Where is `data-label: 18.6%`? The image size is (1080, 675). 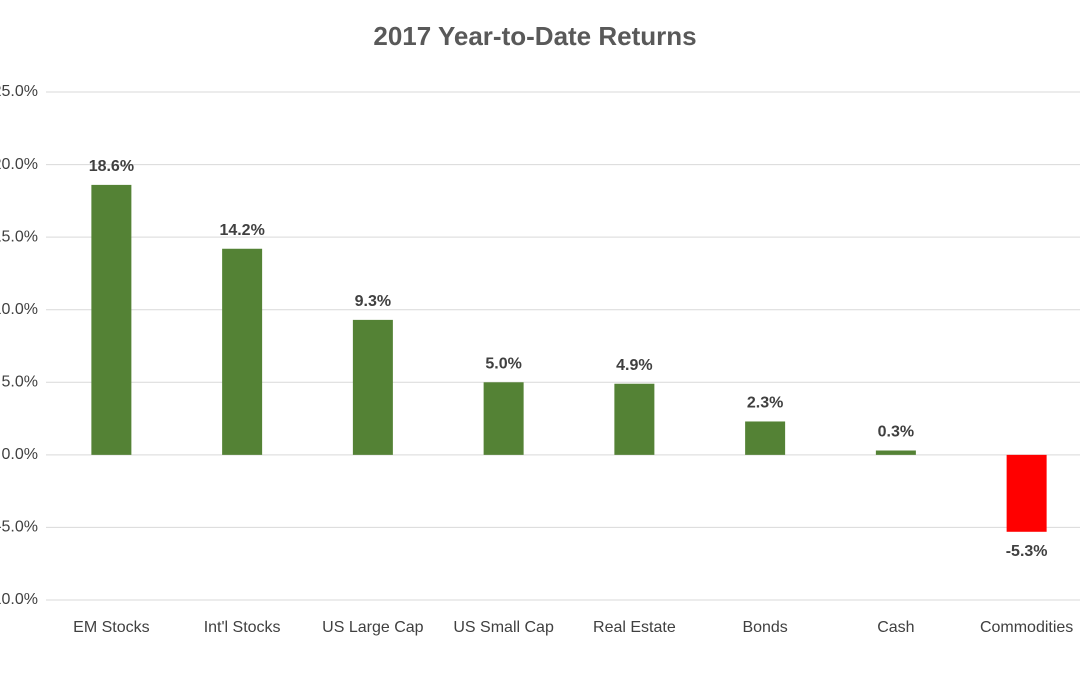
data-label: 18.6% is located at coordinates (111, 166).